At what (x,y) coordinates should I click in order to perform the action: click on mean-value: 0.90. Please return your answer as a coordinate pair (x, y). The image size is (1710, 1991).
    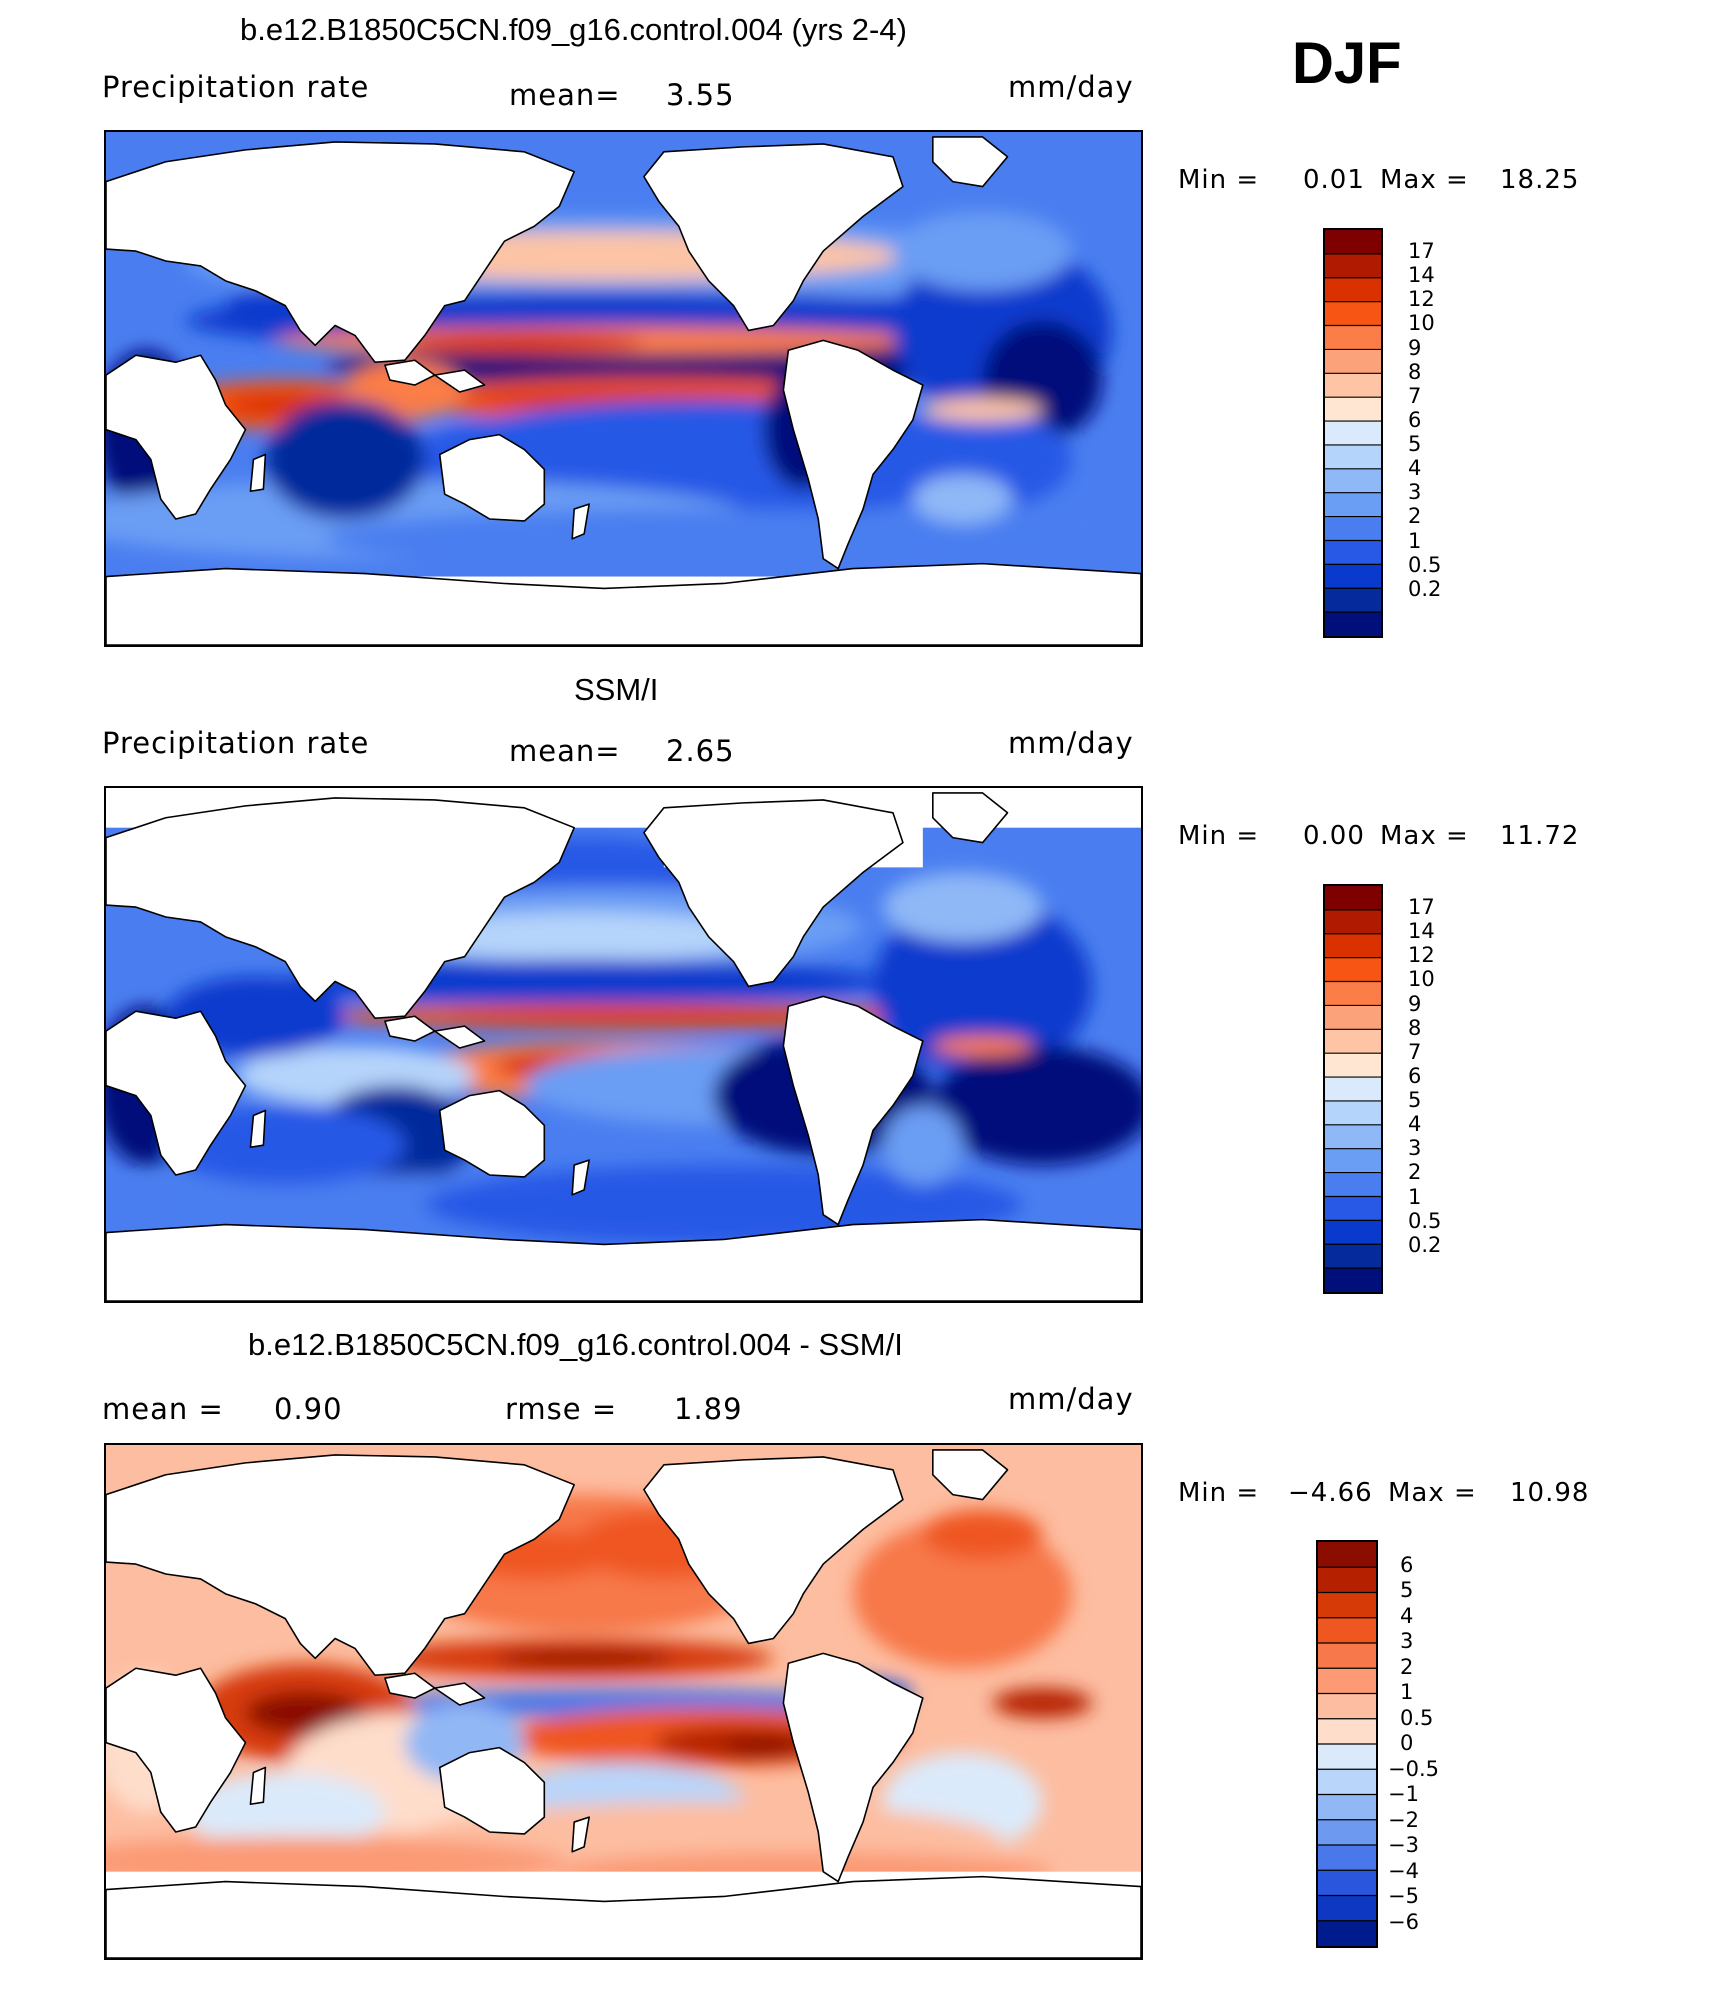
    Looking at the image, I should click on (308, 1409).